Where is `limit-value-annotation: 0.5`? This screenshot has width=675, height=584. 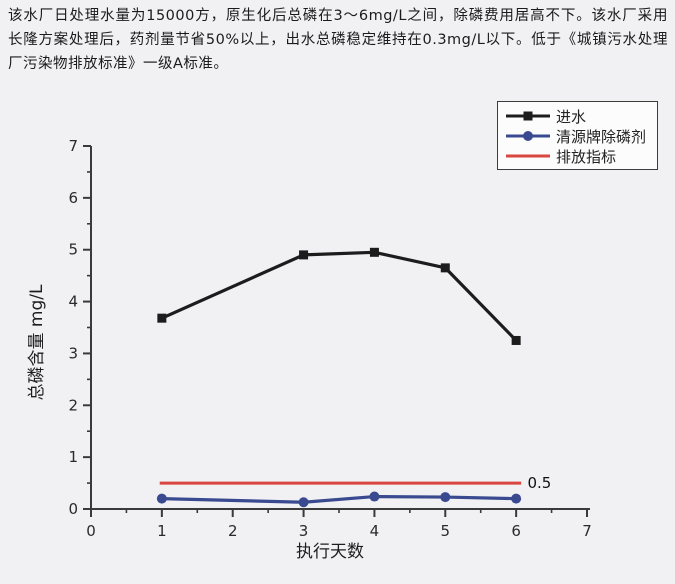
limit-value-annotation: 0.5 is located at coordinates (539, 483).